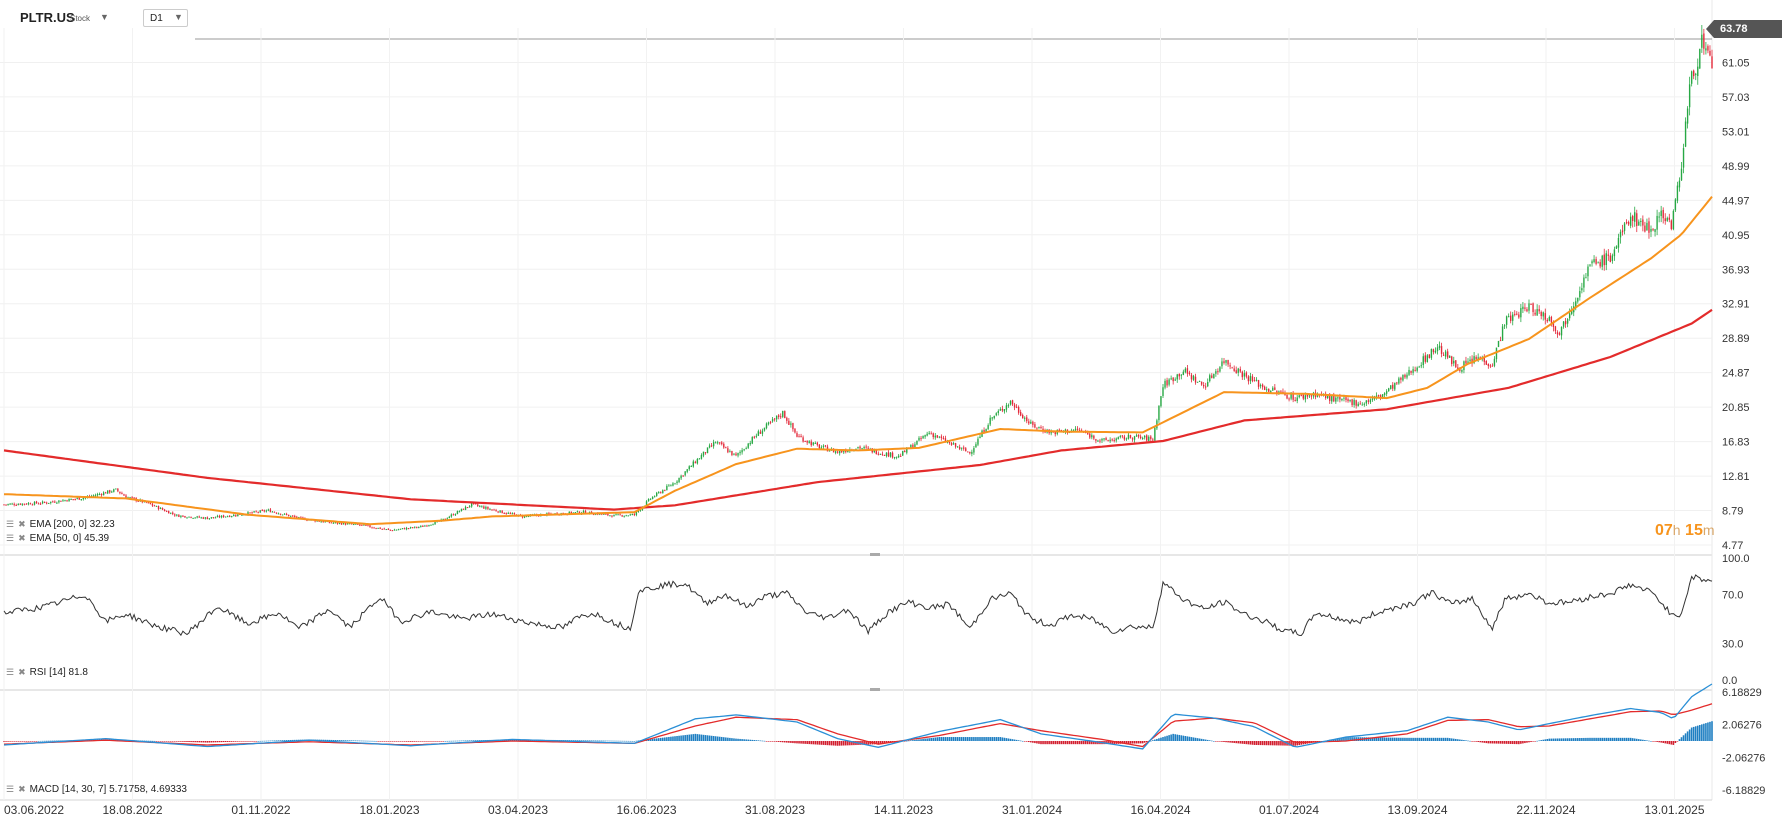  What do you see at coordinates (104, 17) in the screenshot?
I see `chevron-down-icon: ▼` at bounding box center [104, 17].